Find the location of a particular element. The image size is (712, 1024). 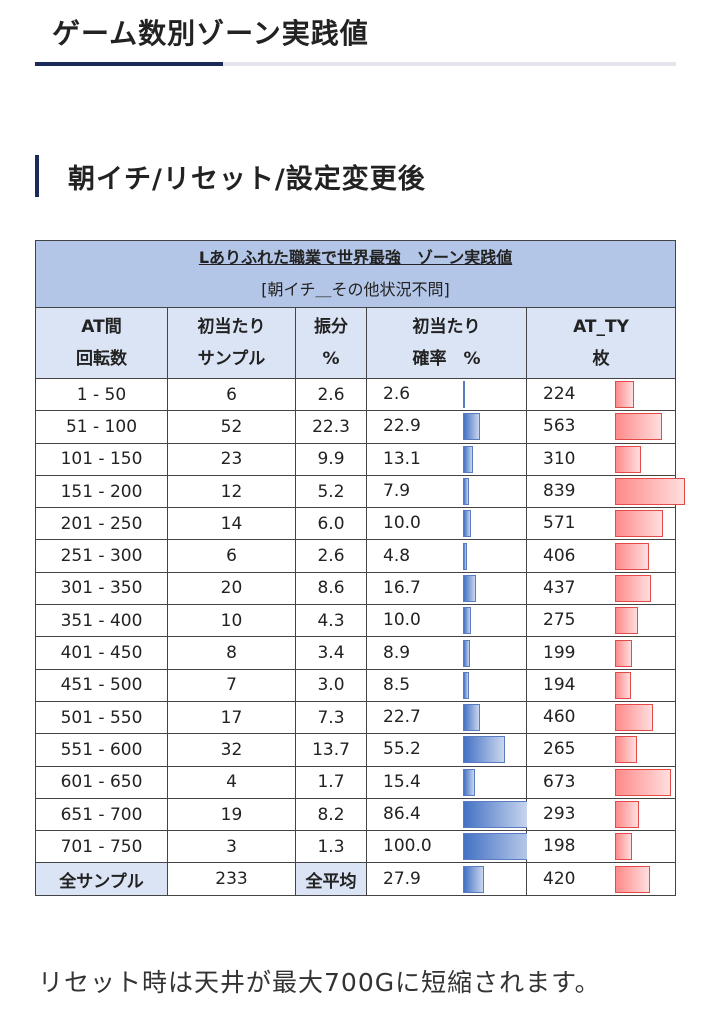

sample-count-cell: 20 is located at coordinates (231, 588).